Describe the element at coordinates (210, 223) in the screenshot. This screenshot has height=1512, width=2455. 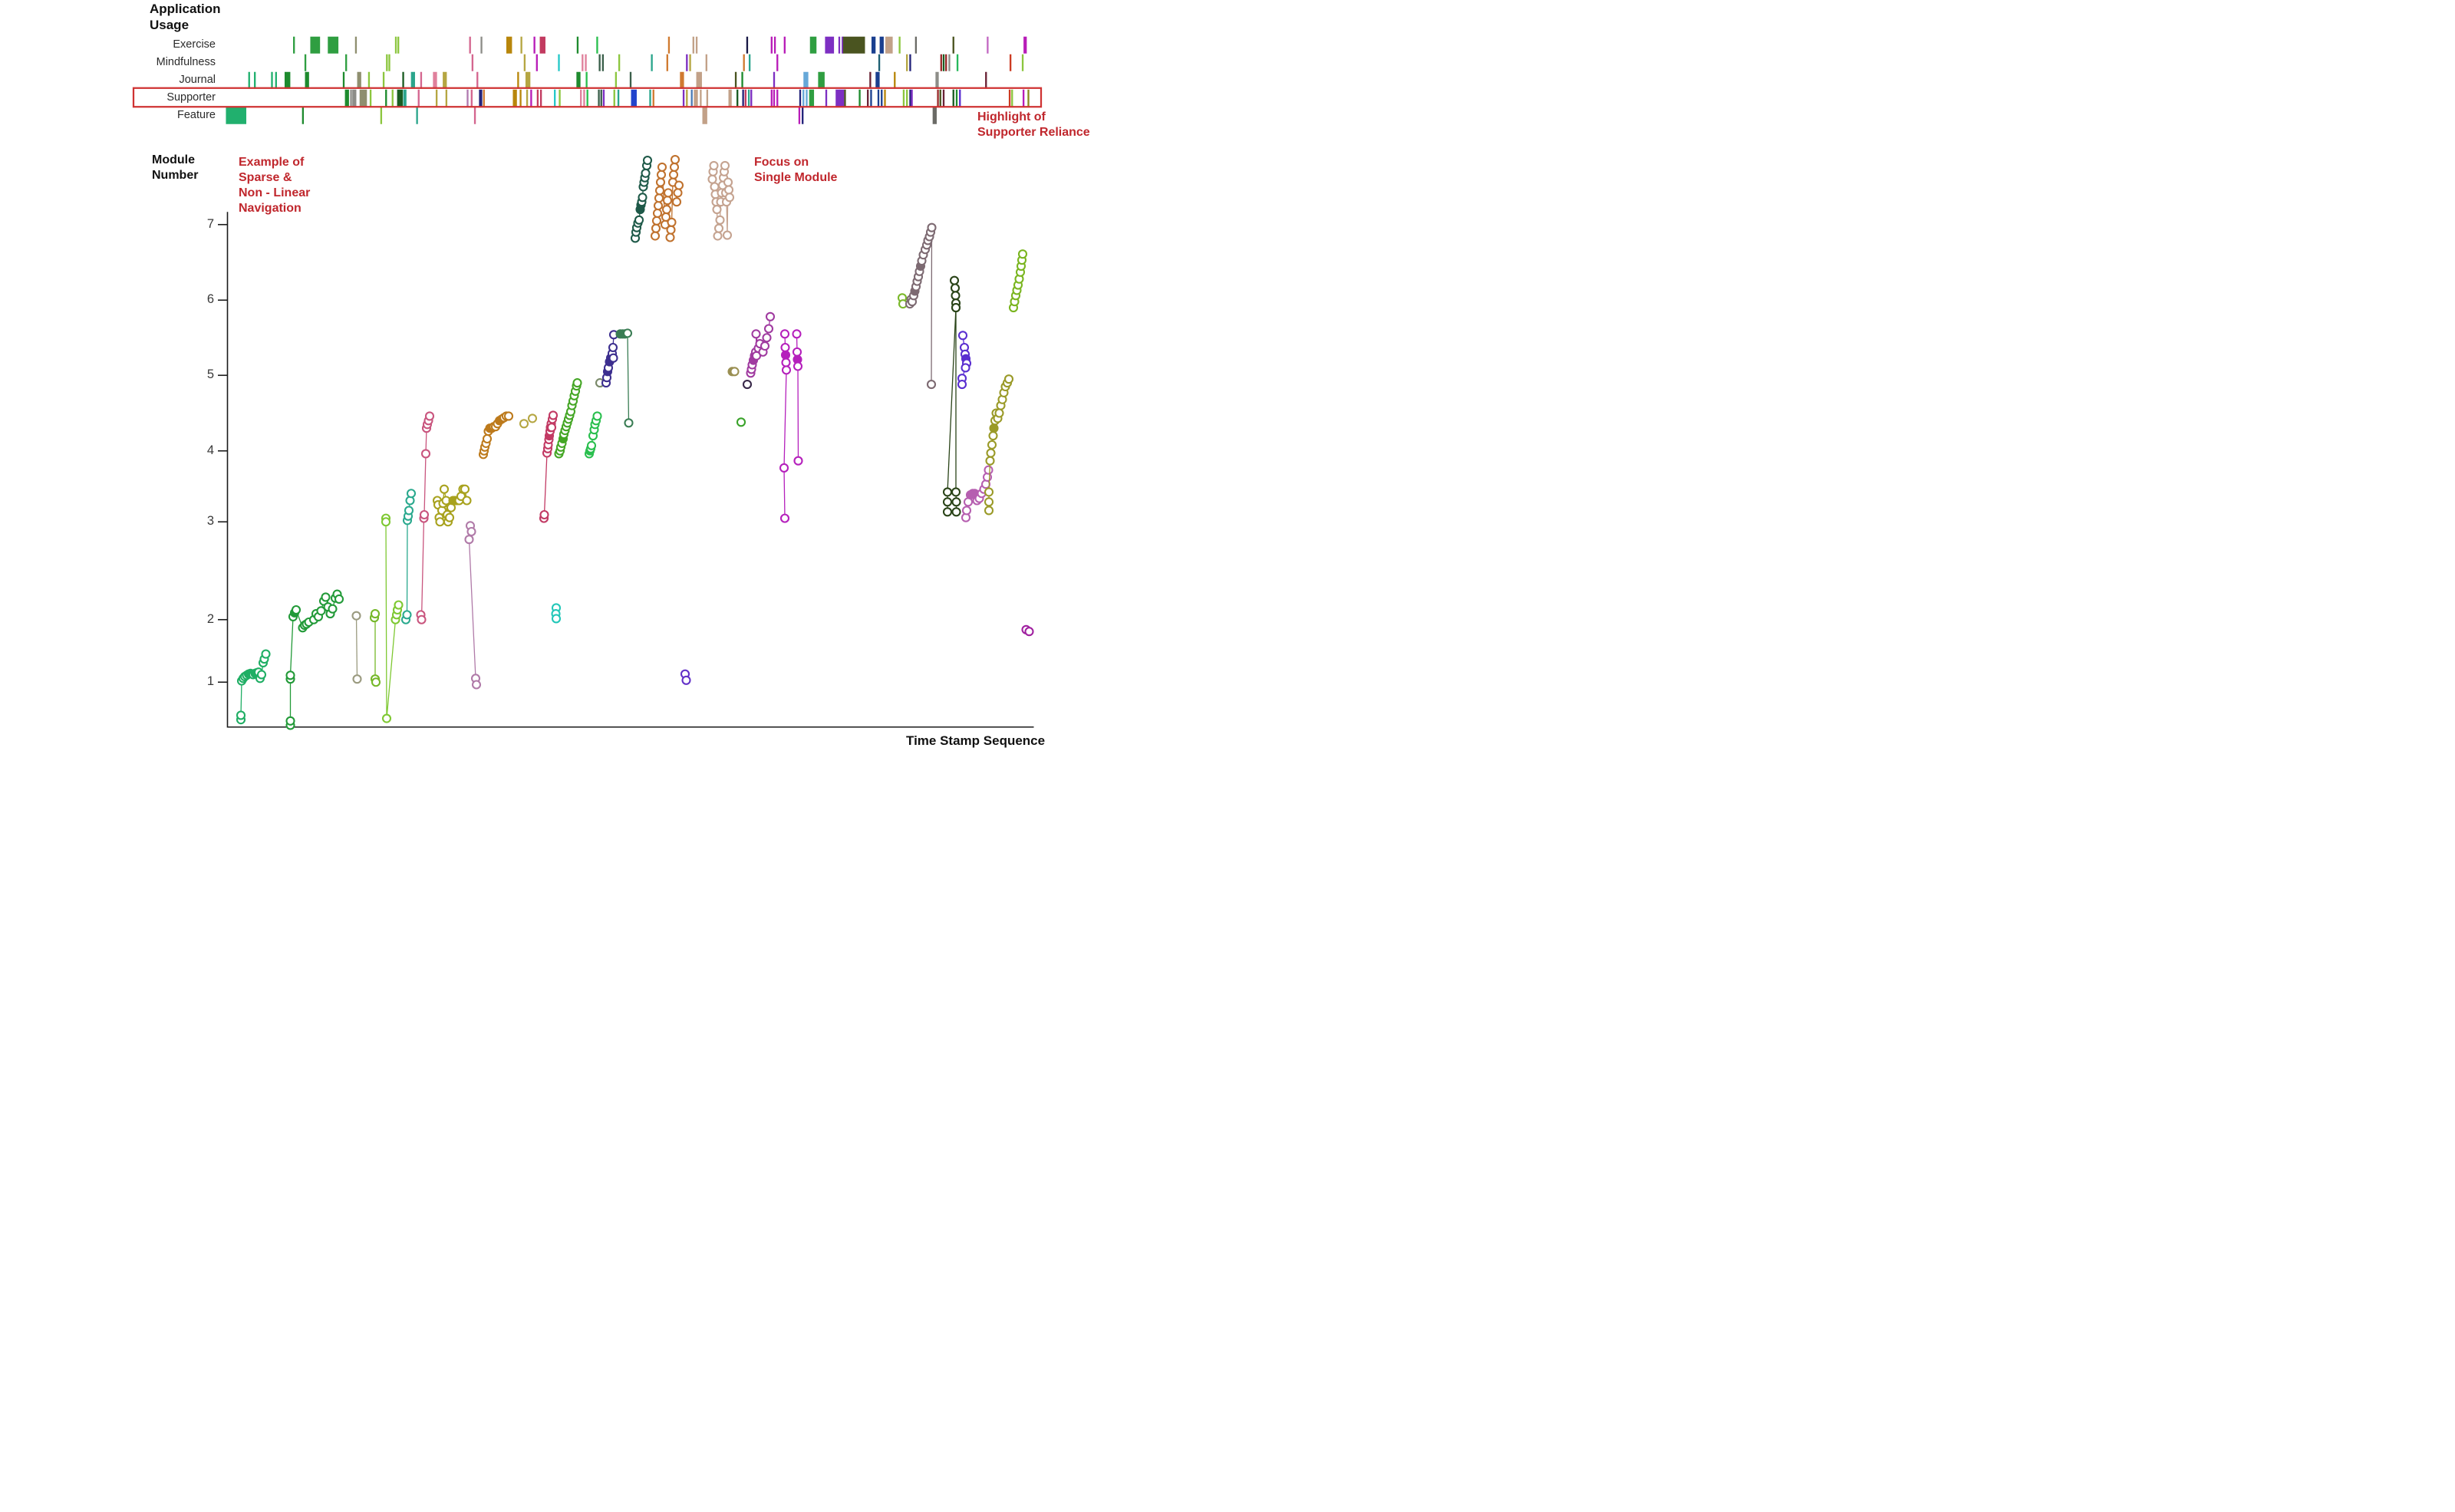
I see `y-tick-label: 7` at that location.